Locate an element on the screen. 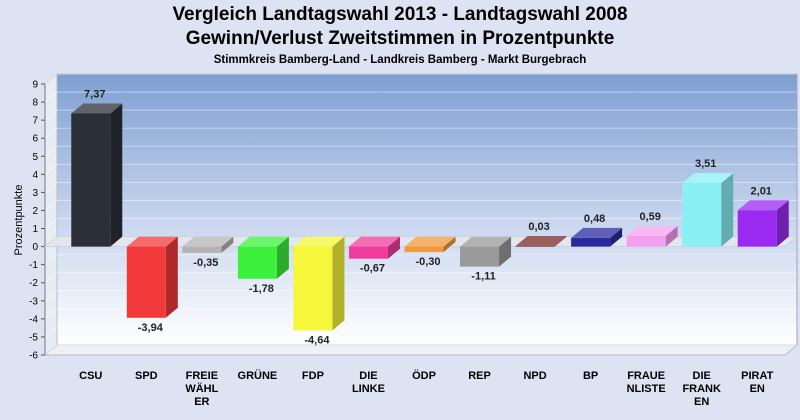 This screenshot has height=420, width=800. category-label: WÄHL is located at coordinates (201, 388).